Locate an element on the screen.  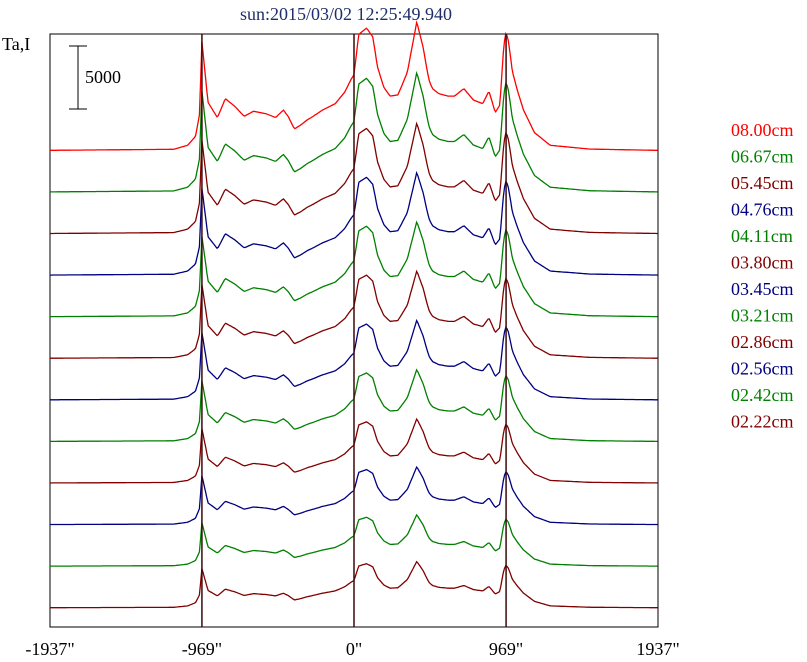
legend-entry: 02.56cm is located at coordinates (762, 369).